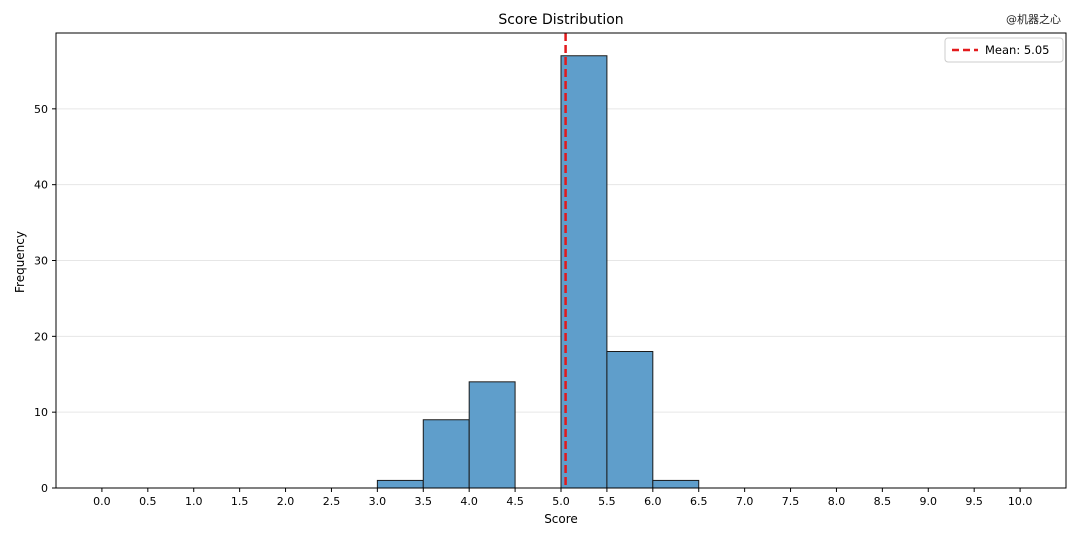  Describe the element at coordinates (41, 261) in the screenshot. I see `y-tick-label: 30` at that location.